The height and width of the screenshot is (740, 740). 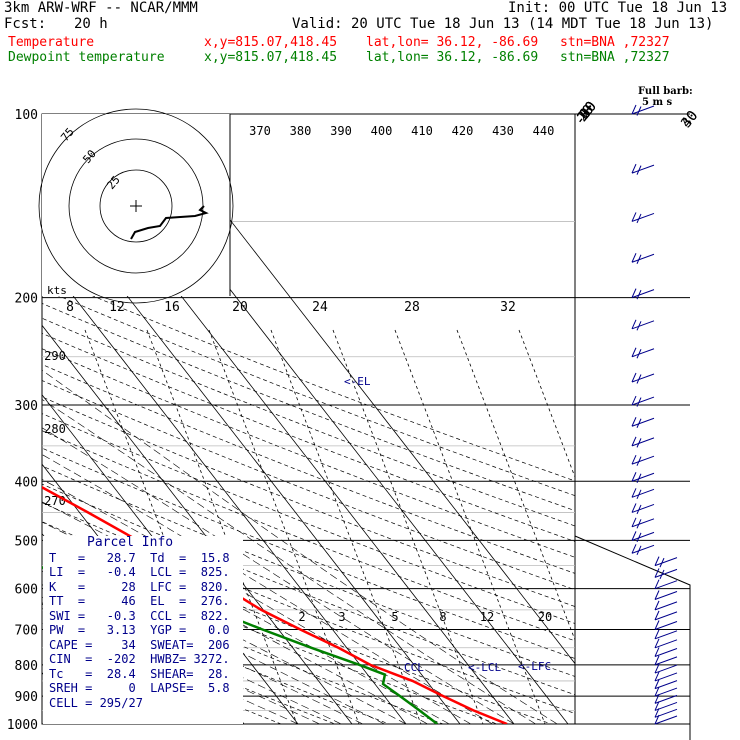 What do you see at coordinates (618, 8) in the screenshot?
I see `init-time: Init: 00 UTC Tue 18 Jun 13` at bounding box center [618, 8].